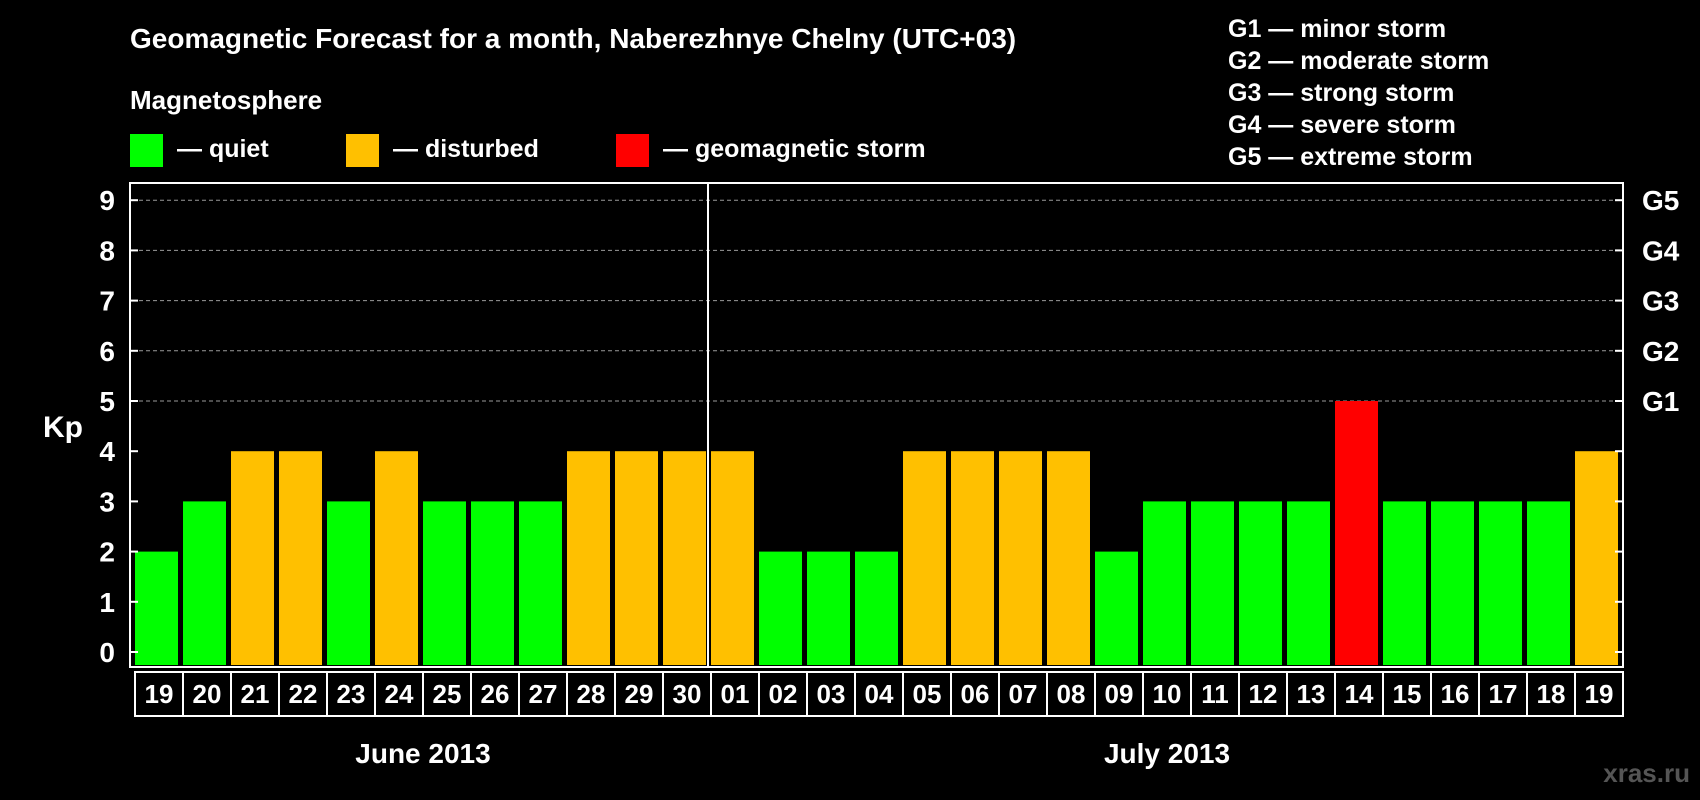  Describe the element at coordinates (447, 694) in the screenshot. I see `day-label: 25` at that location.